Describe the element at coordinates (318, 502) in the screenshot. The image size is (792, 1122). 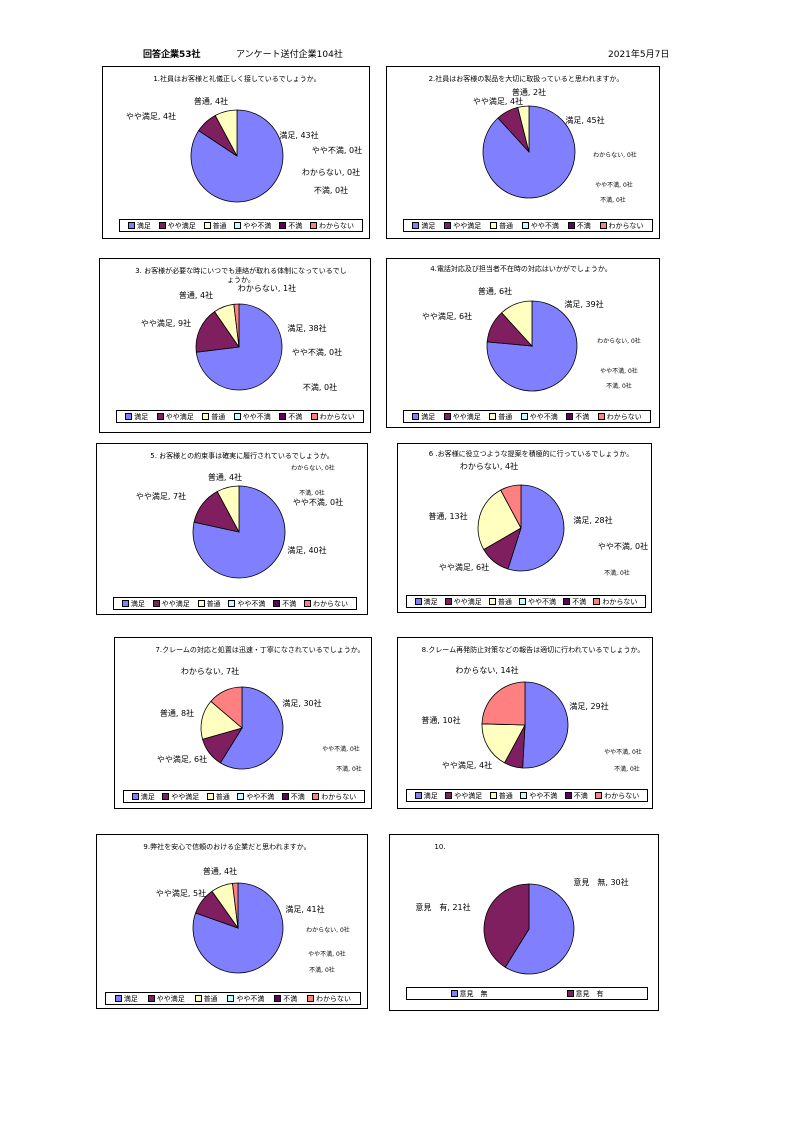
I see `data-label: やや不満, 0社` at that location.